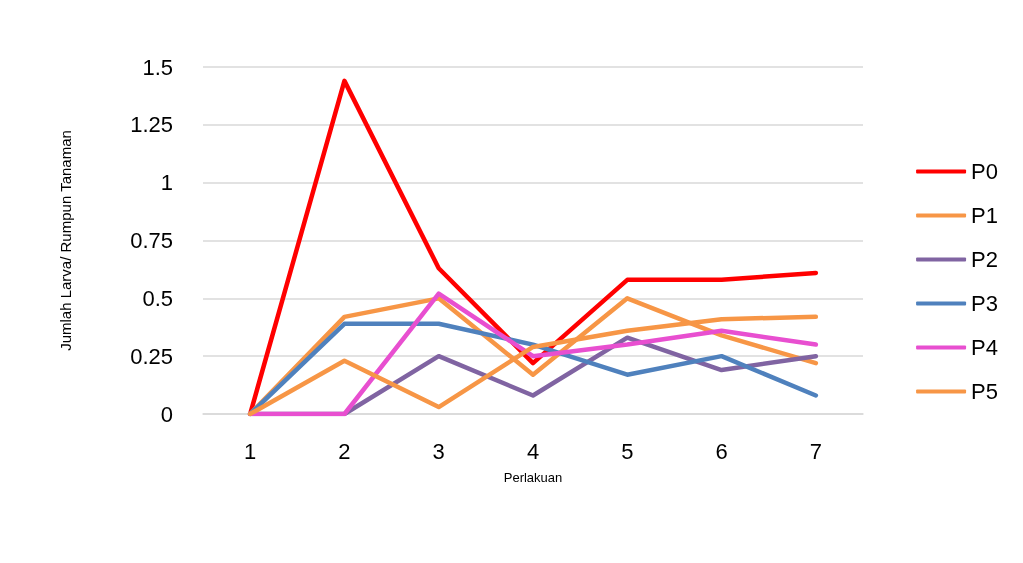 The height and width of the screenshot is (563, 1023). What do you see at coordinates (65, 240) in the screenshot?
I see `y-axis-title: Jumlah Larva/ Rumpun Tanaman` at bounding box center [65, 240].